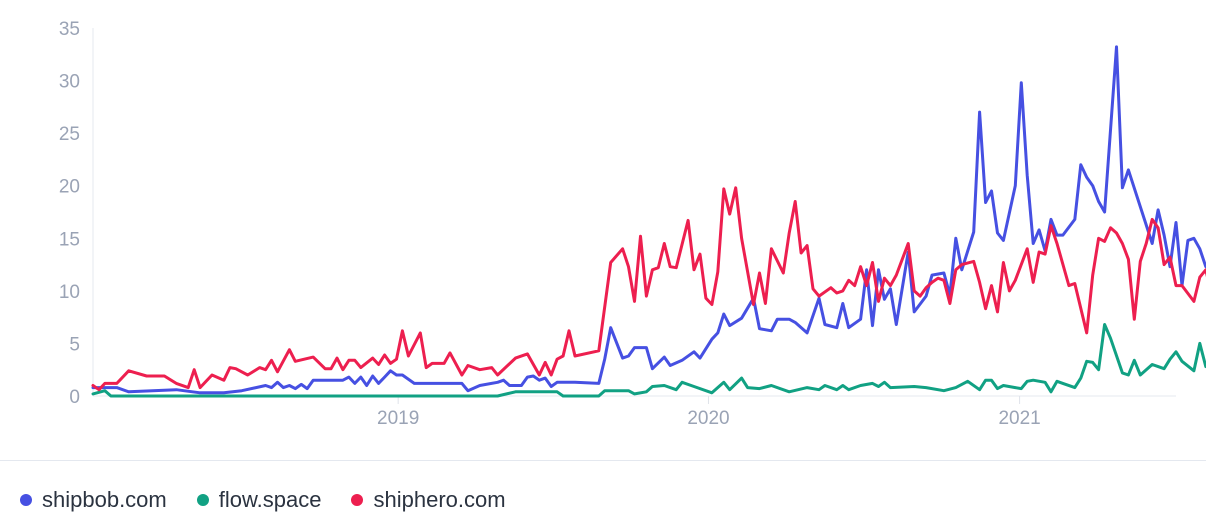 The width and height of the screenshot is (1206, 530). Describe the element at coordinates (69, 134) in the screenshot. I see `y-tick-label: 25` at that location.